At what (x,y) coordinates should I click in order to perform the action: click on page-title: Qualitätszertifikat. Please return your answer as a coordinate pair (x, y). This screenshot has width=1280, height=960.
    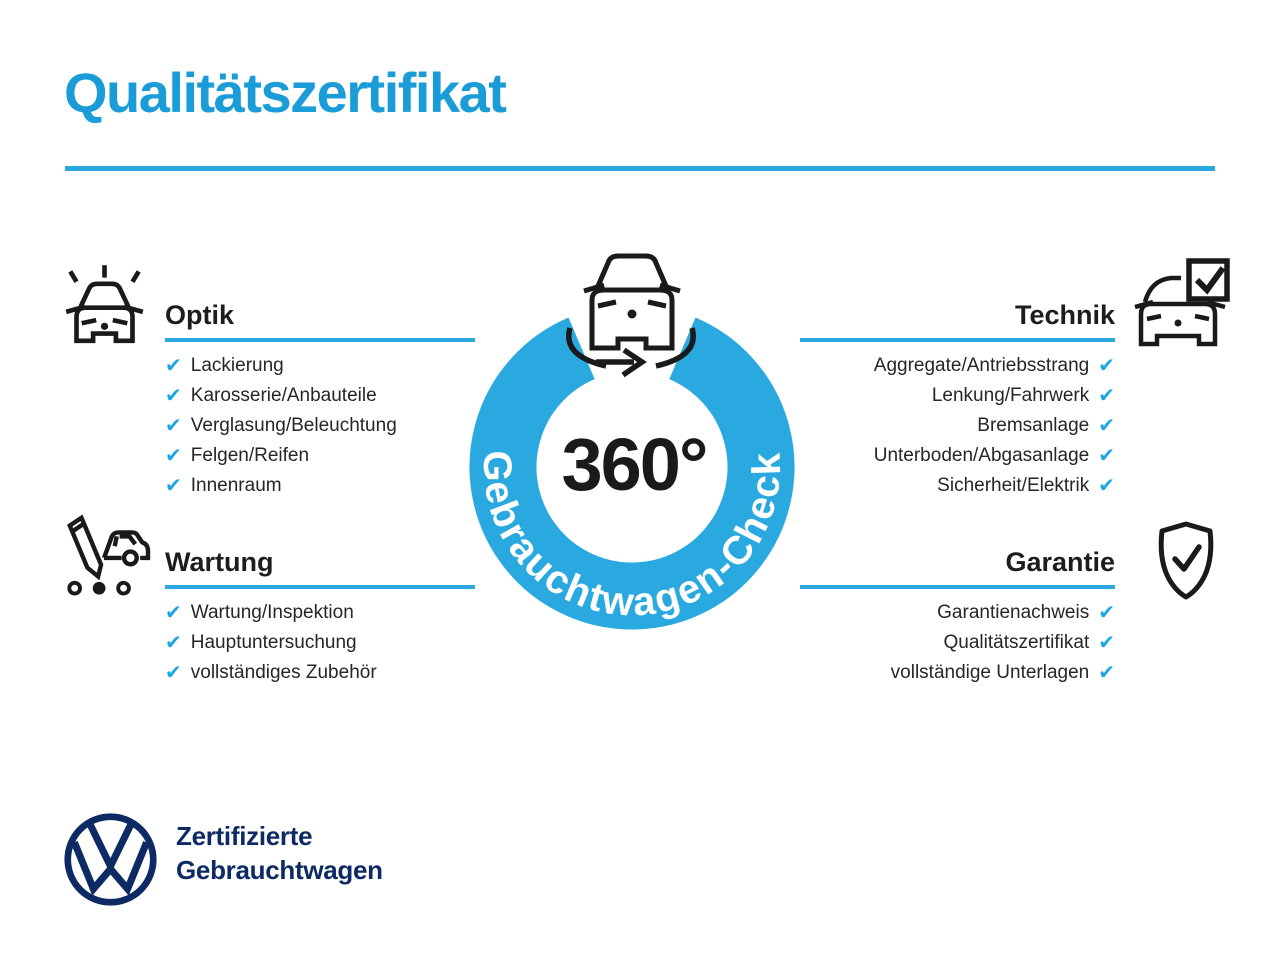
    Looking at the image, I should click on (285, 92).